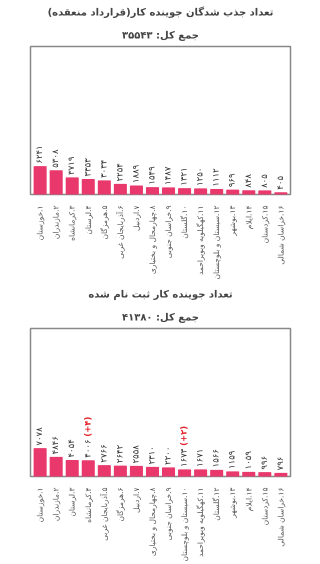 The height and width of the screenshot is (564, 320). I want to click on data-label: ۸۴۸, so click(249, 181).